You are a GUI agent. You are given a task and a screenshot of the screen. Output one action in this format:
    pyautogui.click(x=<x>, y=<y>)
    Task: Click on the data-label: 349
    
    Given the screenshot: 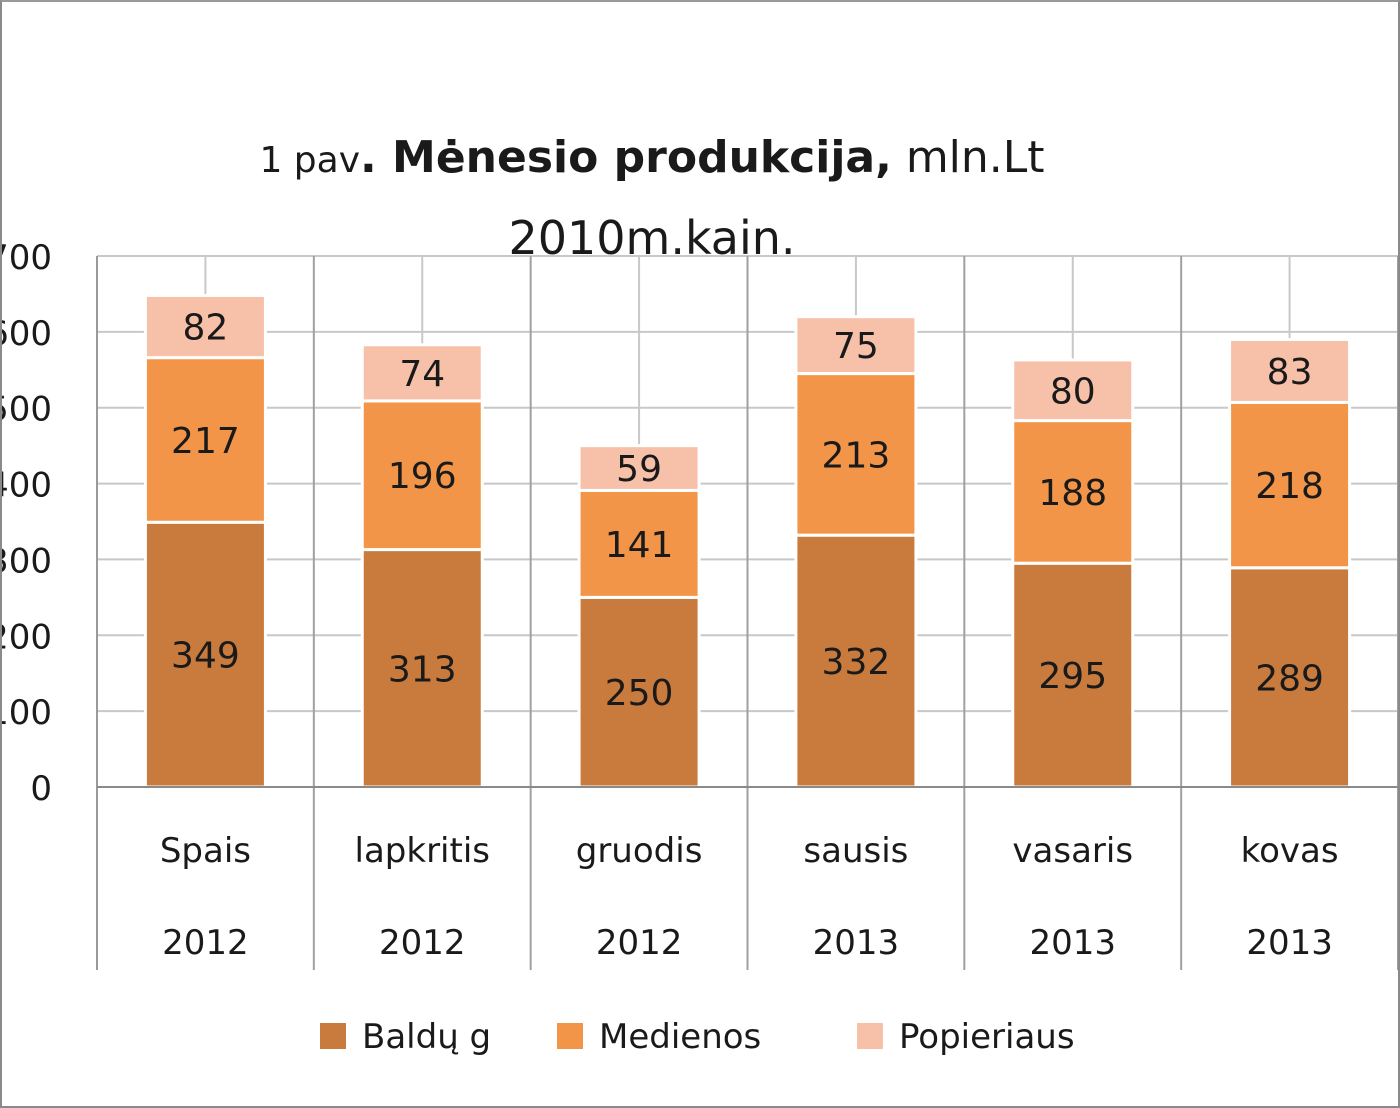 What is the action you would take?
    pyautogui.click(x=205, y=656)
    